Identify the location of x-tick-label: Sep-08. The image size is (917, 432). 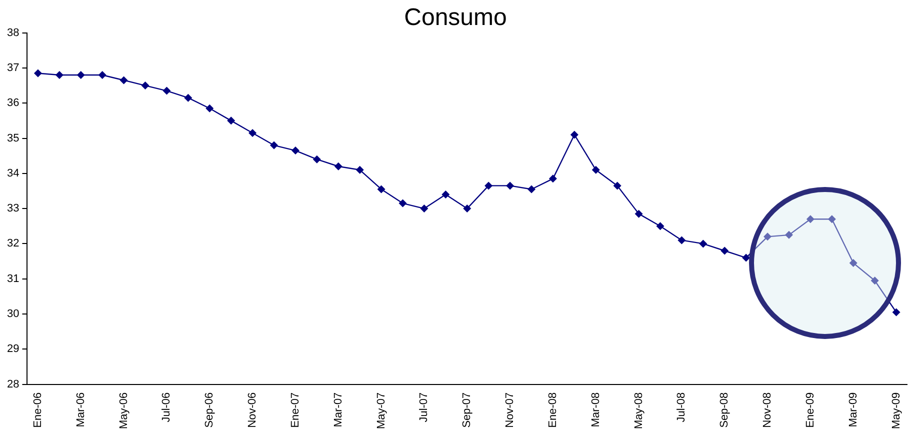
(724, 410).